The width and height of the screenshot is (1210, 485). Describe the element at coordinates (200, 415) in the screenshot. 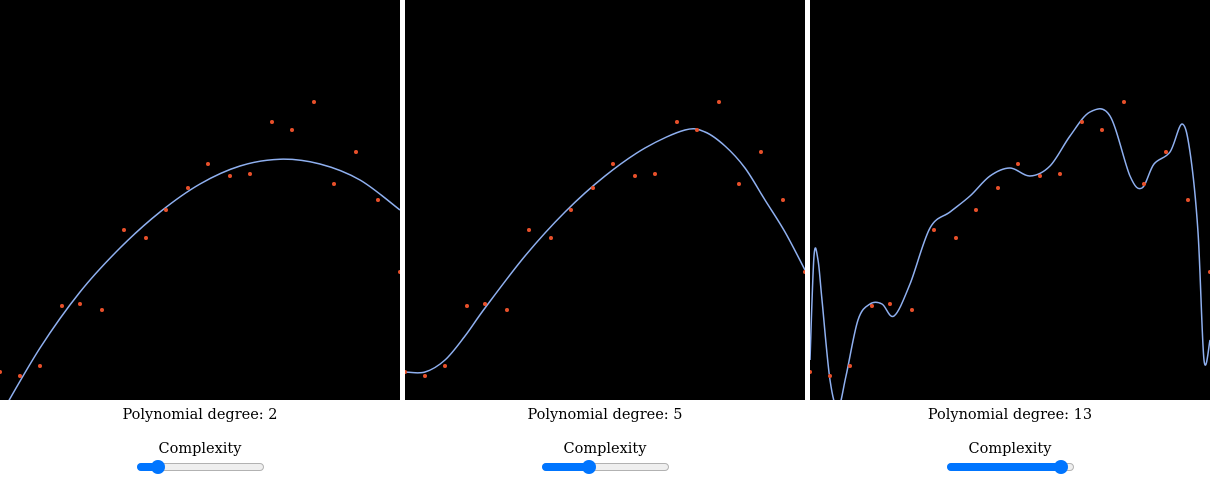

I see `degree-label: Polynomial degree: 2` at that location.